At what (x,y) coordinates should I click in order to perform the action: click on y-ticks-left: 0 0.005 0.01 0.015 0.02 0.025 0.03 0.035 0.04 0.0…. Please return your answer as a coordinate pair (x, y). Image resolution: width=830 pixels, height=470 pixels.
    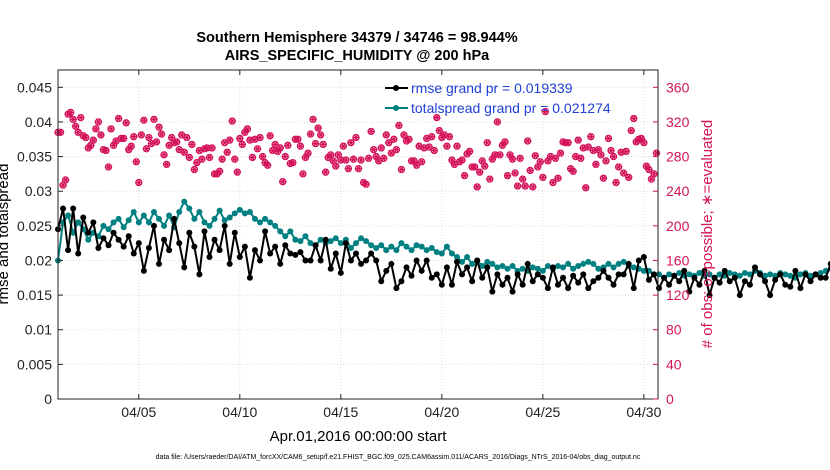
    Looking at the image, I should click on (40, 243).